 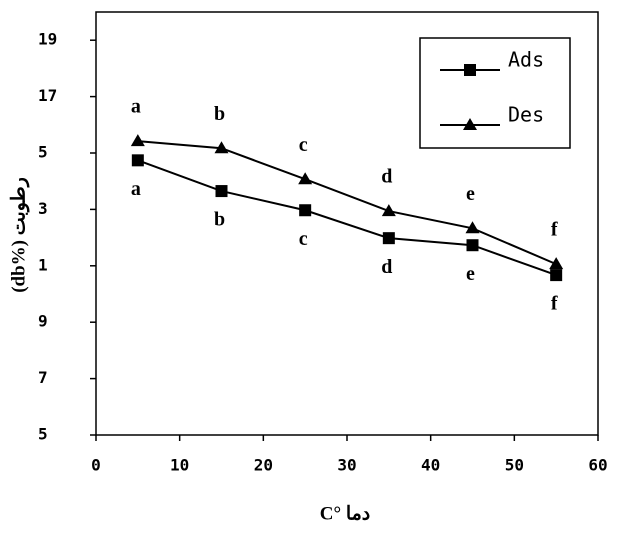 What do you see at coordinates (43, 208) in the screenshot?
I see `y-tick-label: 3` at bounding box center [43, 208].